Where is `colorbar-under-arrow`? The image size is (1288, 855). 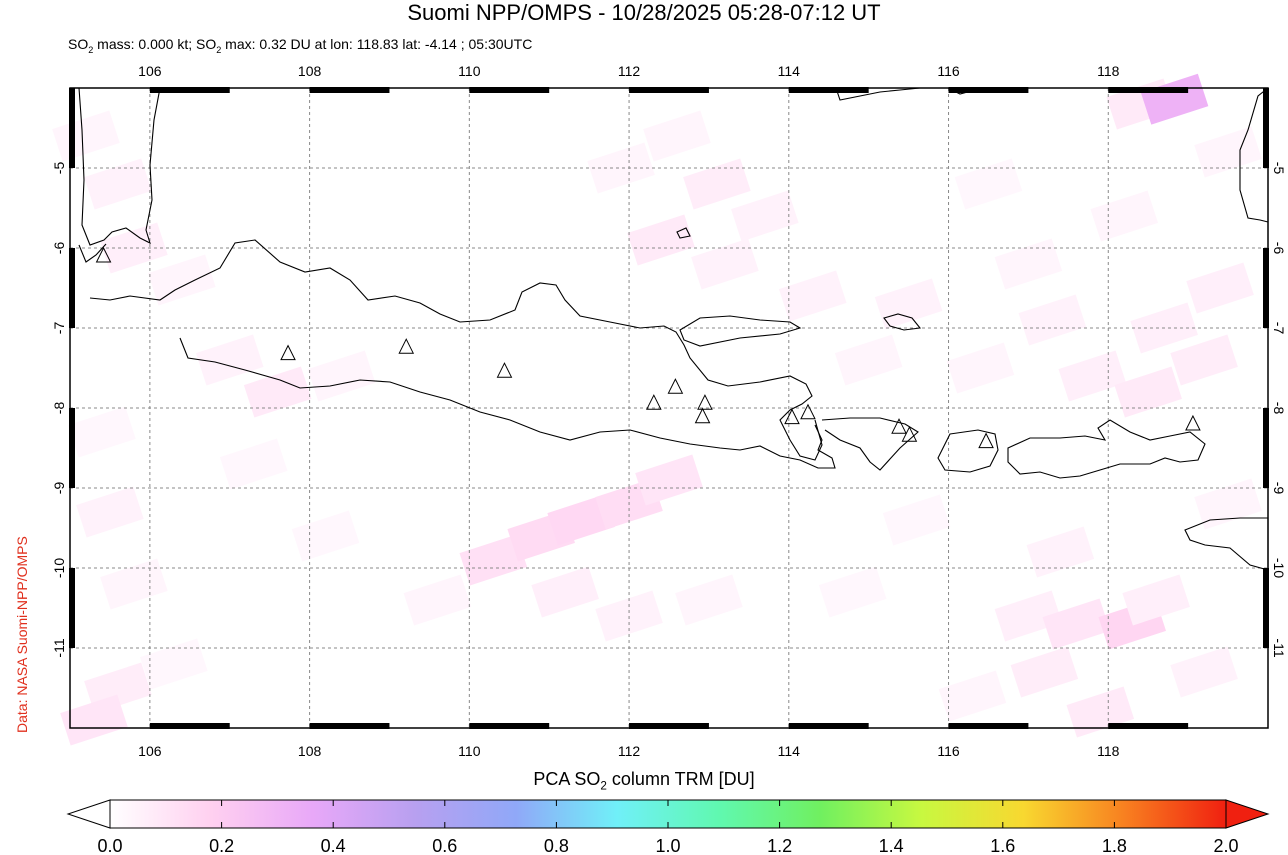 colorbar-under-arrow is located at coordinates (88, 814).